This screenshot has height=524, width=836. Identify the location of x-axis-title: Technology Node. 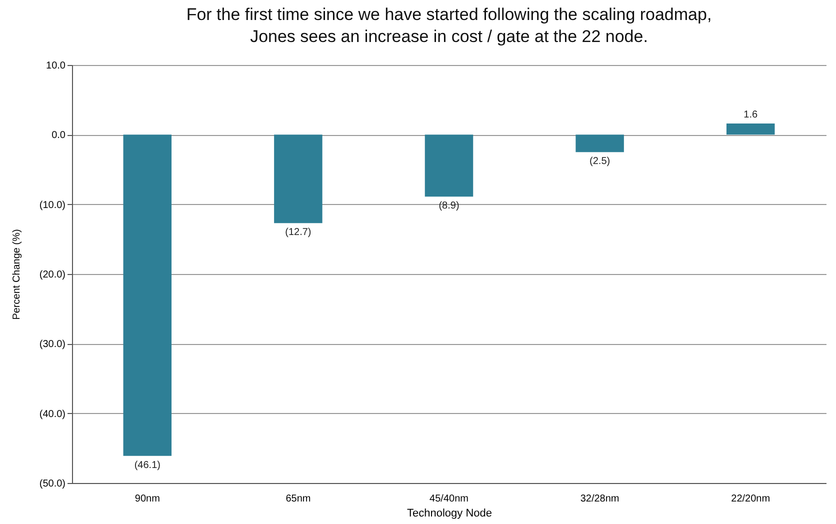
(449, 514).